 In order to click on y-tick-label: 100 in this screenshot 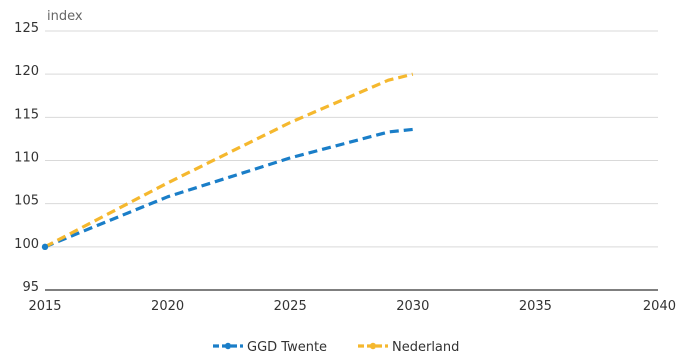, I will do `click(26, 244)`.